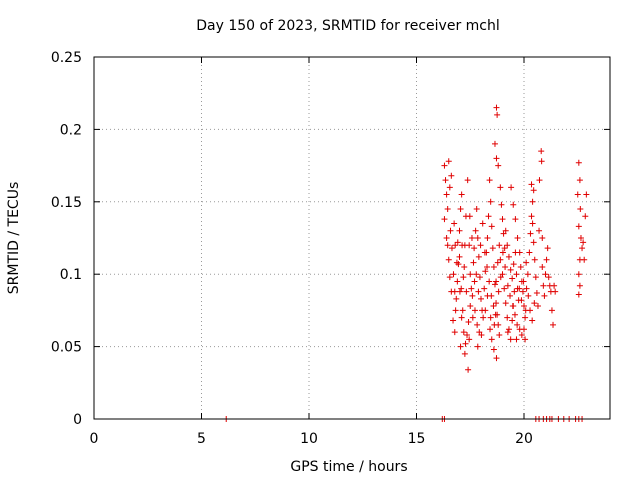 This screenshot has height=480, width=640. What do you see at coordinates (201, 439) in the screenshot?
I see `x-tick-label: 5` at bounding box center [201, 439].